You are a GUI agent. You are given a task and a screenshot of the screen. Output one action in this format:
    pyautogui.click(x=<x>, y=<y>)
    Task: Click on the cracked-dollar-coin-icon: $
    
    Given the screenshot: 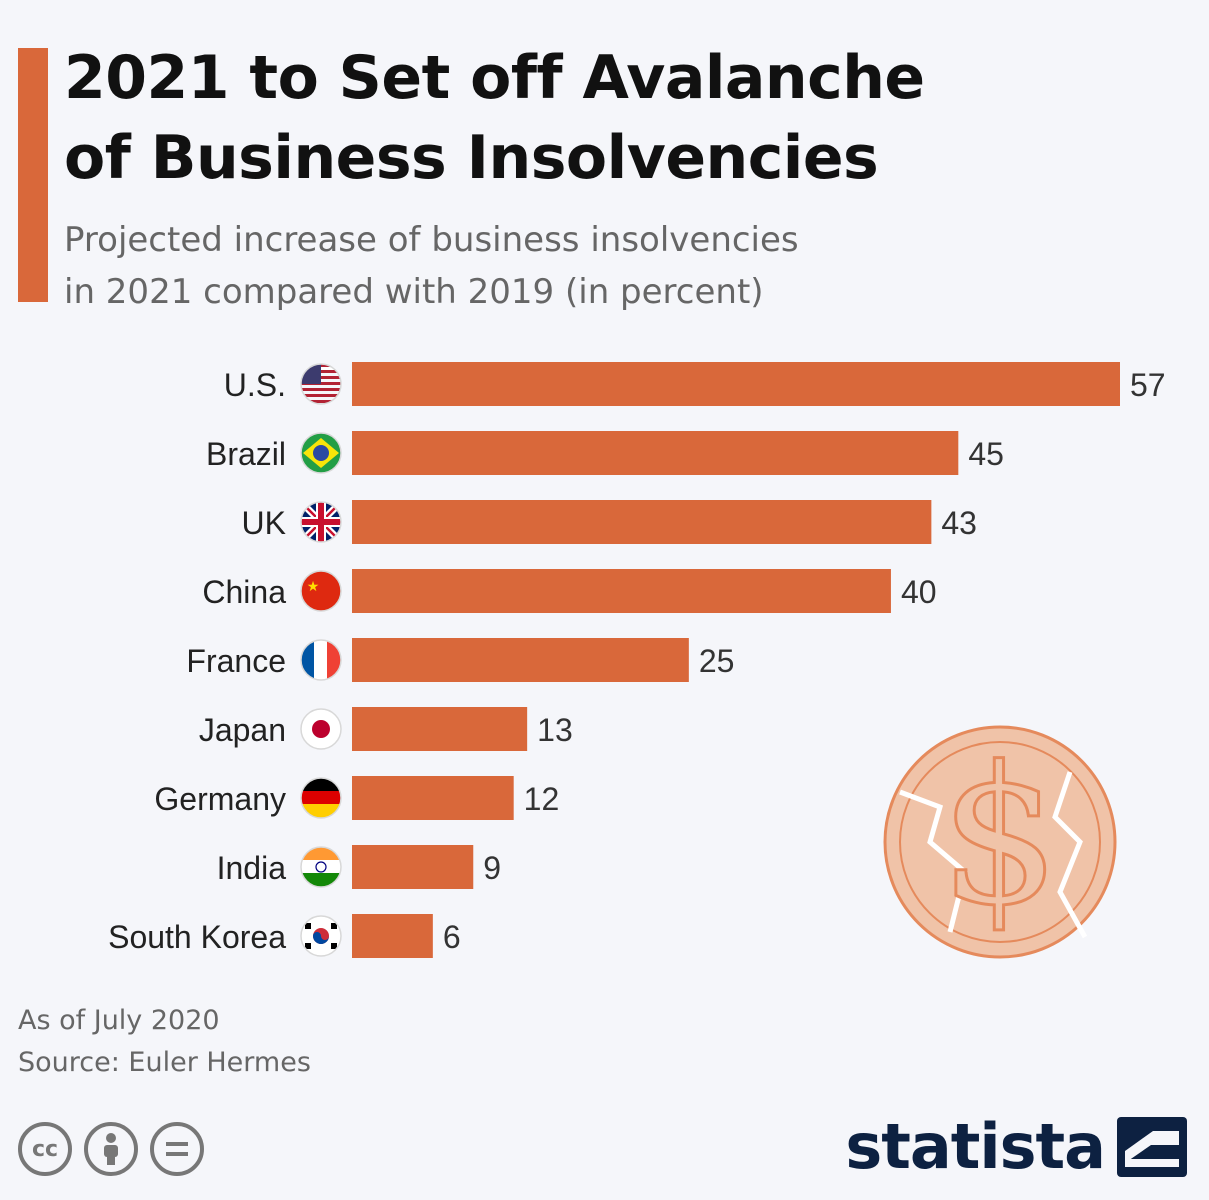 What is the action you would take?
    pyautogui.click(x=1000, y=842)
    